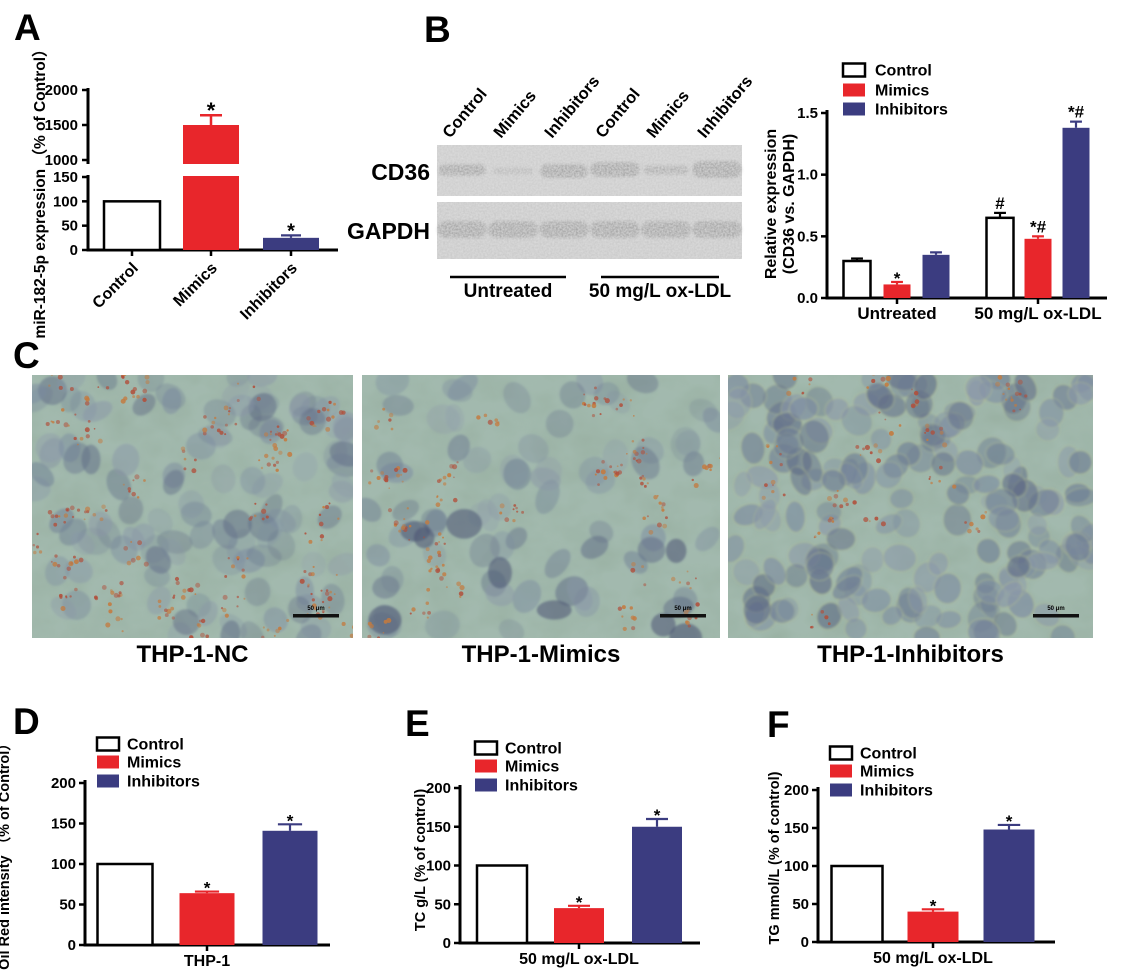 The width and height of the screenshot is (1129, 972). Describe the element at coordinates (903, 71) in the screenshot. I see `legend-label: Control` at that location.